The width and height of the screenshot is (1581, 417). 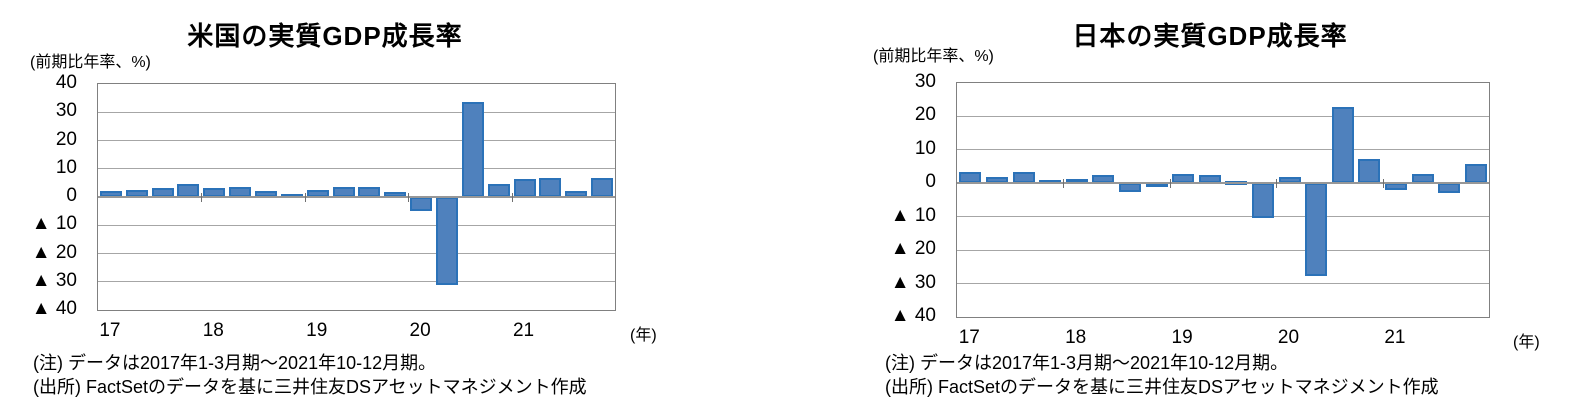 I want to click on y-axis-tick-label: 40, so click(x=66, y=82).